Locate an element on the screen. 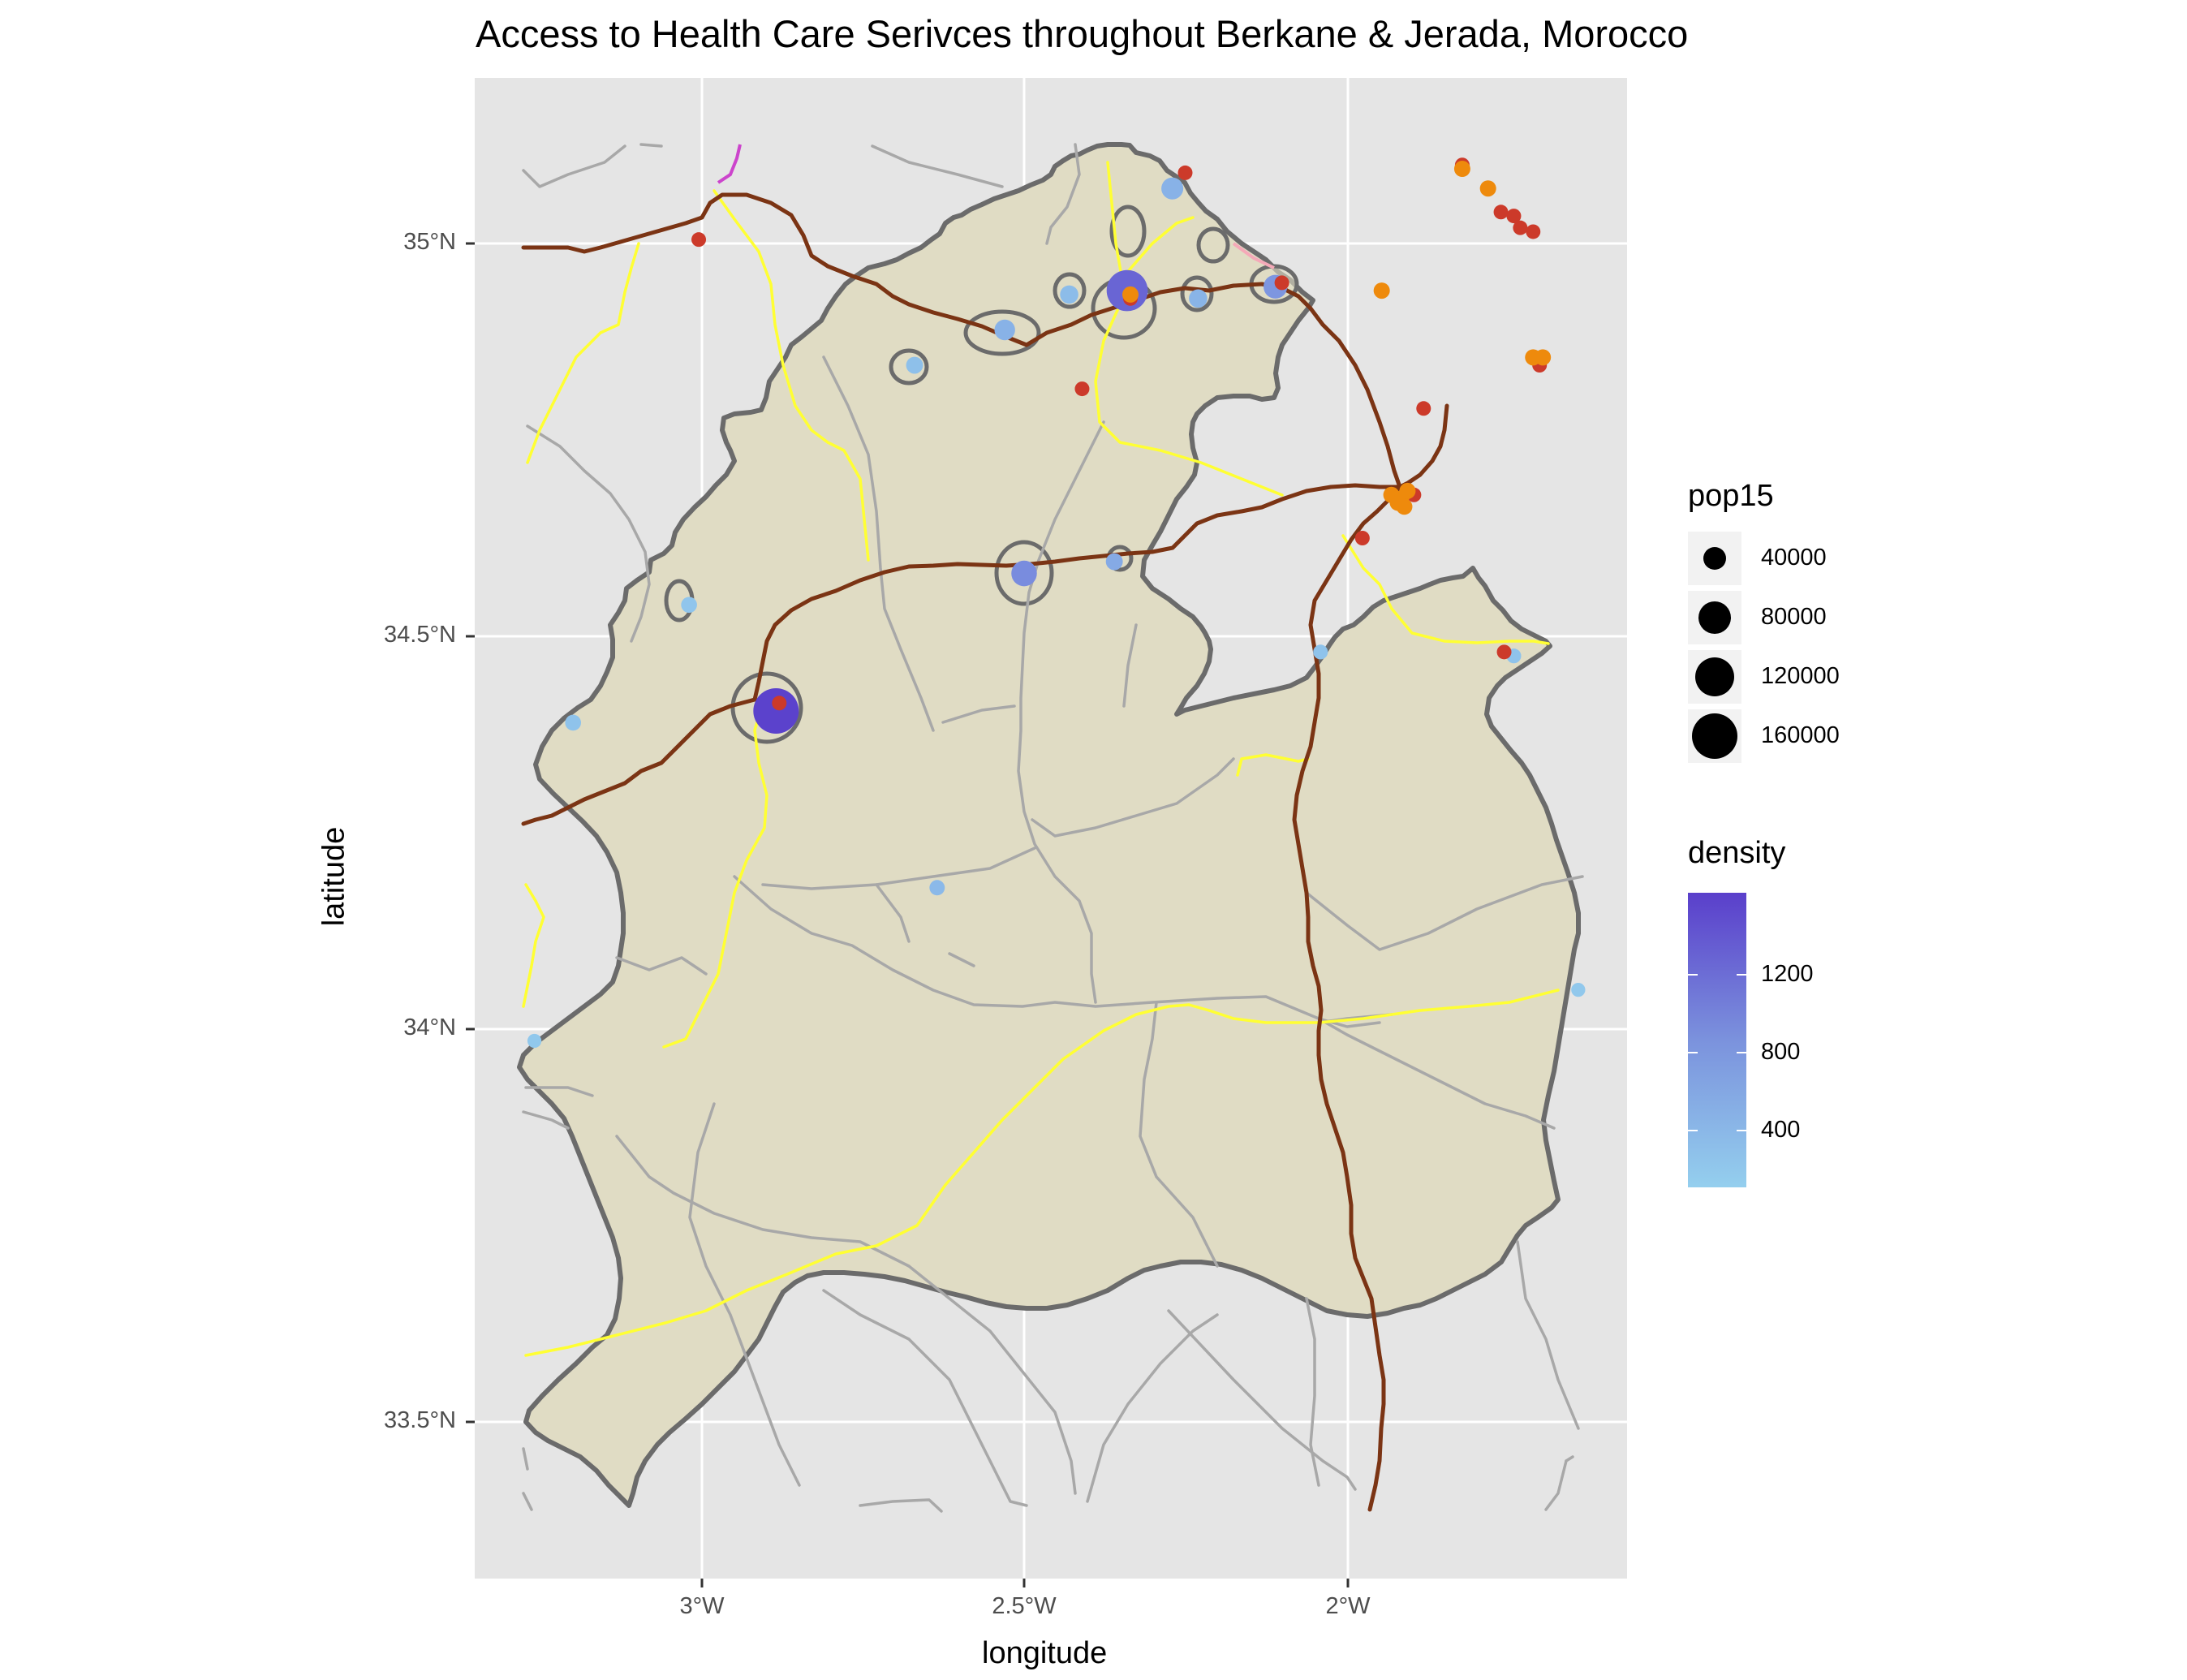  x-axis-label: longitude is located at coordinates (1045, 1653).